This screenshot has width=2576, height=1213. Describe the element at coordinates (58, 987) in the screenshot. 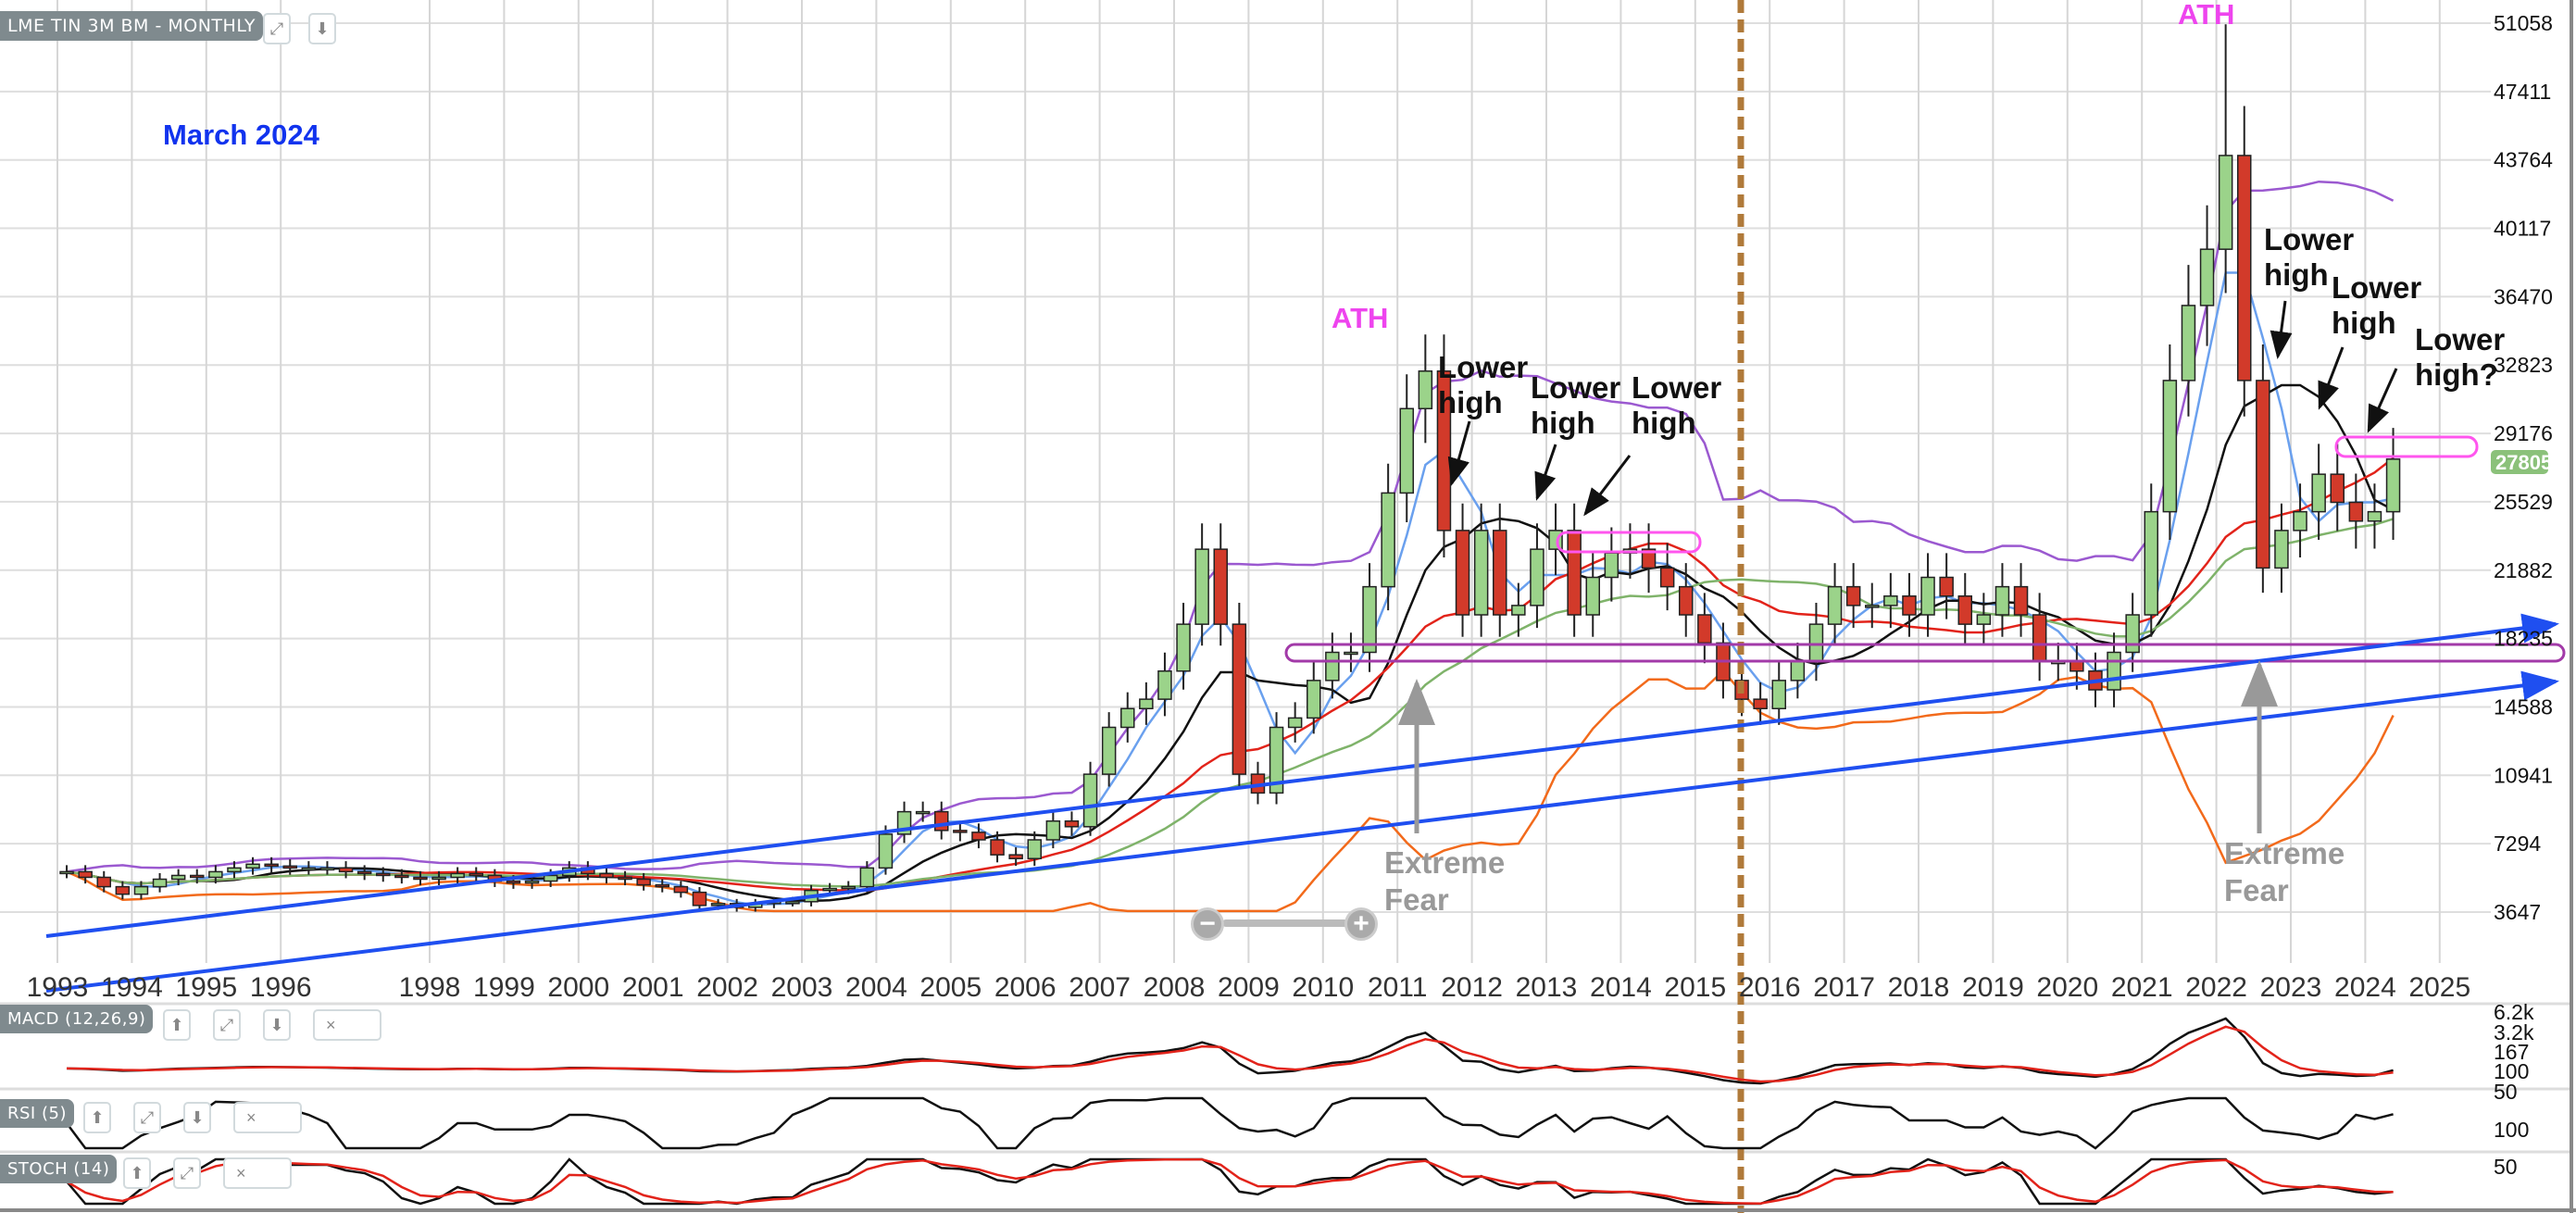

I see `x-tick-label: 1993` at that location.